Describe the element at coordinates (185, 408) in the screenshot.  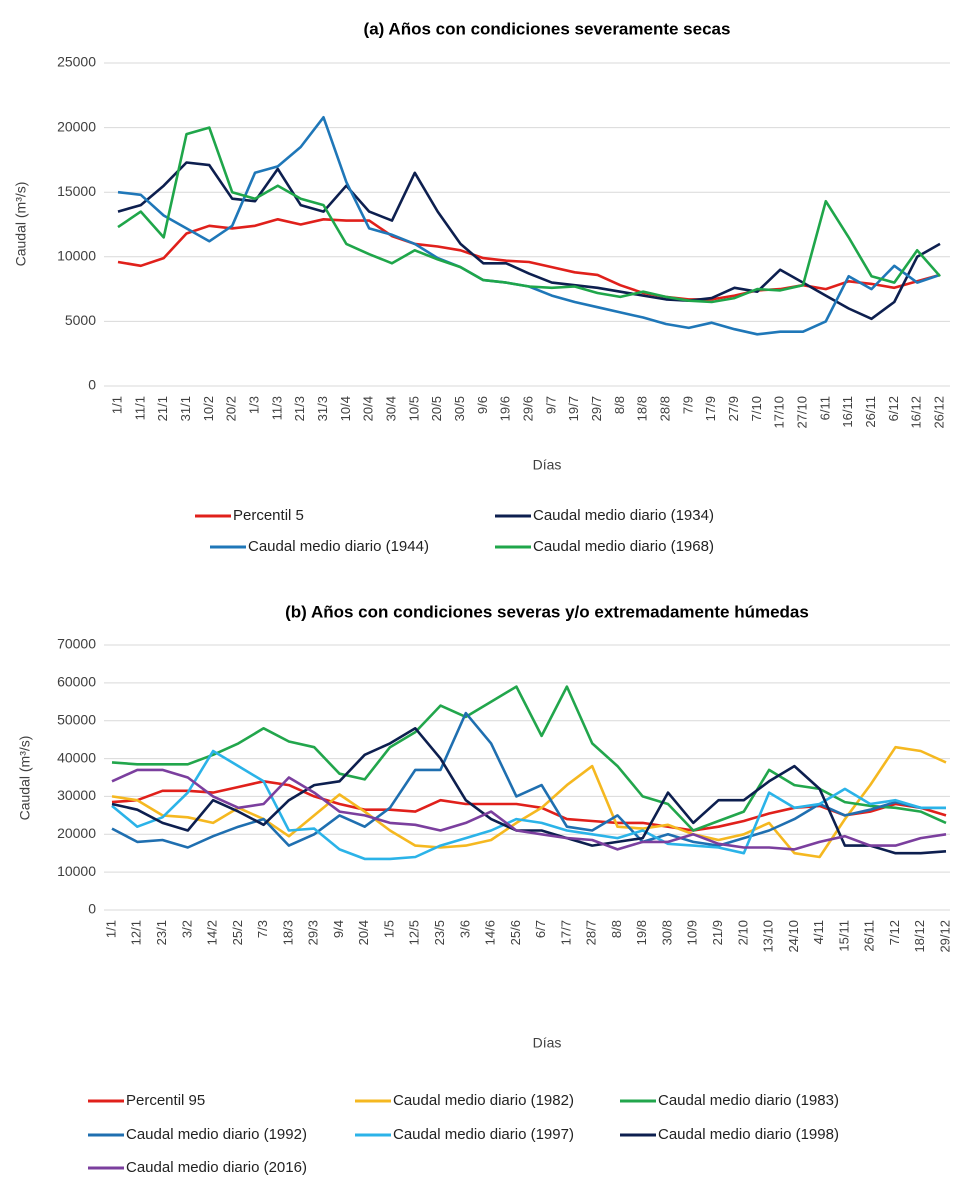
I see `x-tick-label: 31/1` at that location.